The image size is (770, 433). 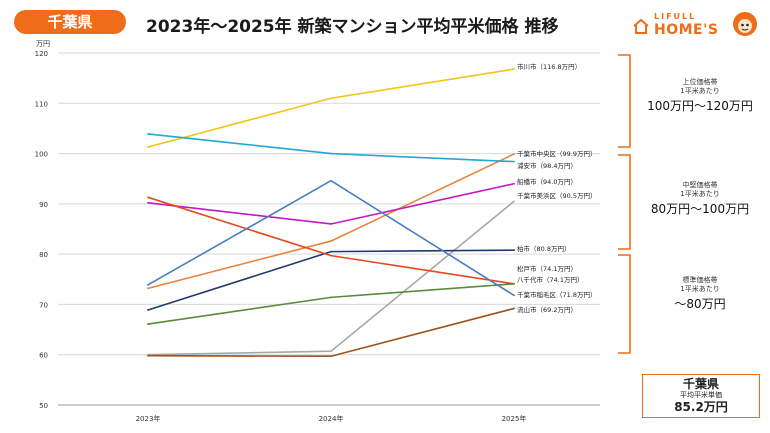 What do you see at coordinates (700, 82) in the screenshot?
I see `tier-upper-head: 上位価格帯` at bounding box center [700, 82].